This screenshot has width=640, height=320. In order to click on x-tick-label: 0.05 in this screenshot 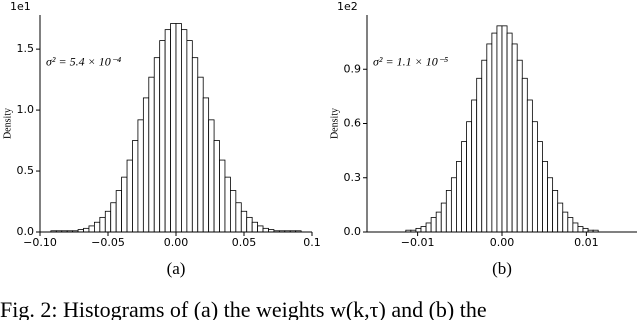, I will do `click(244, 242)`.